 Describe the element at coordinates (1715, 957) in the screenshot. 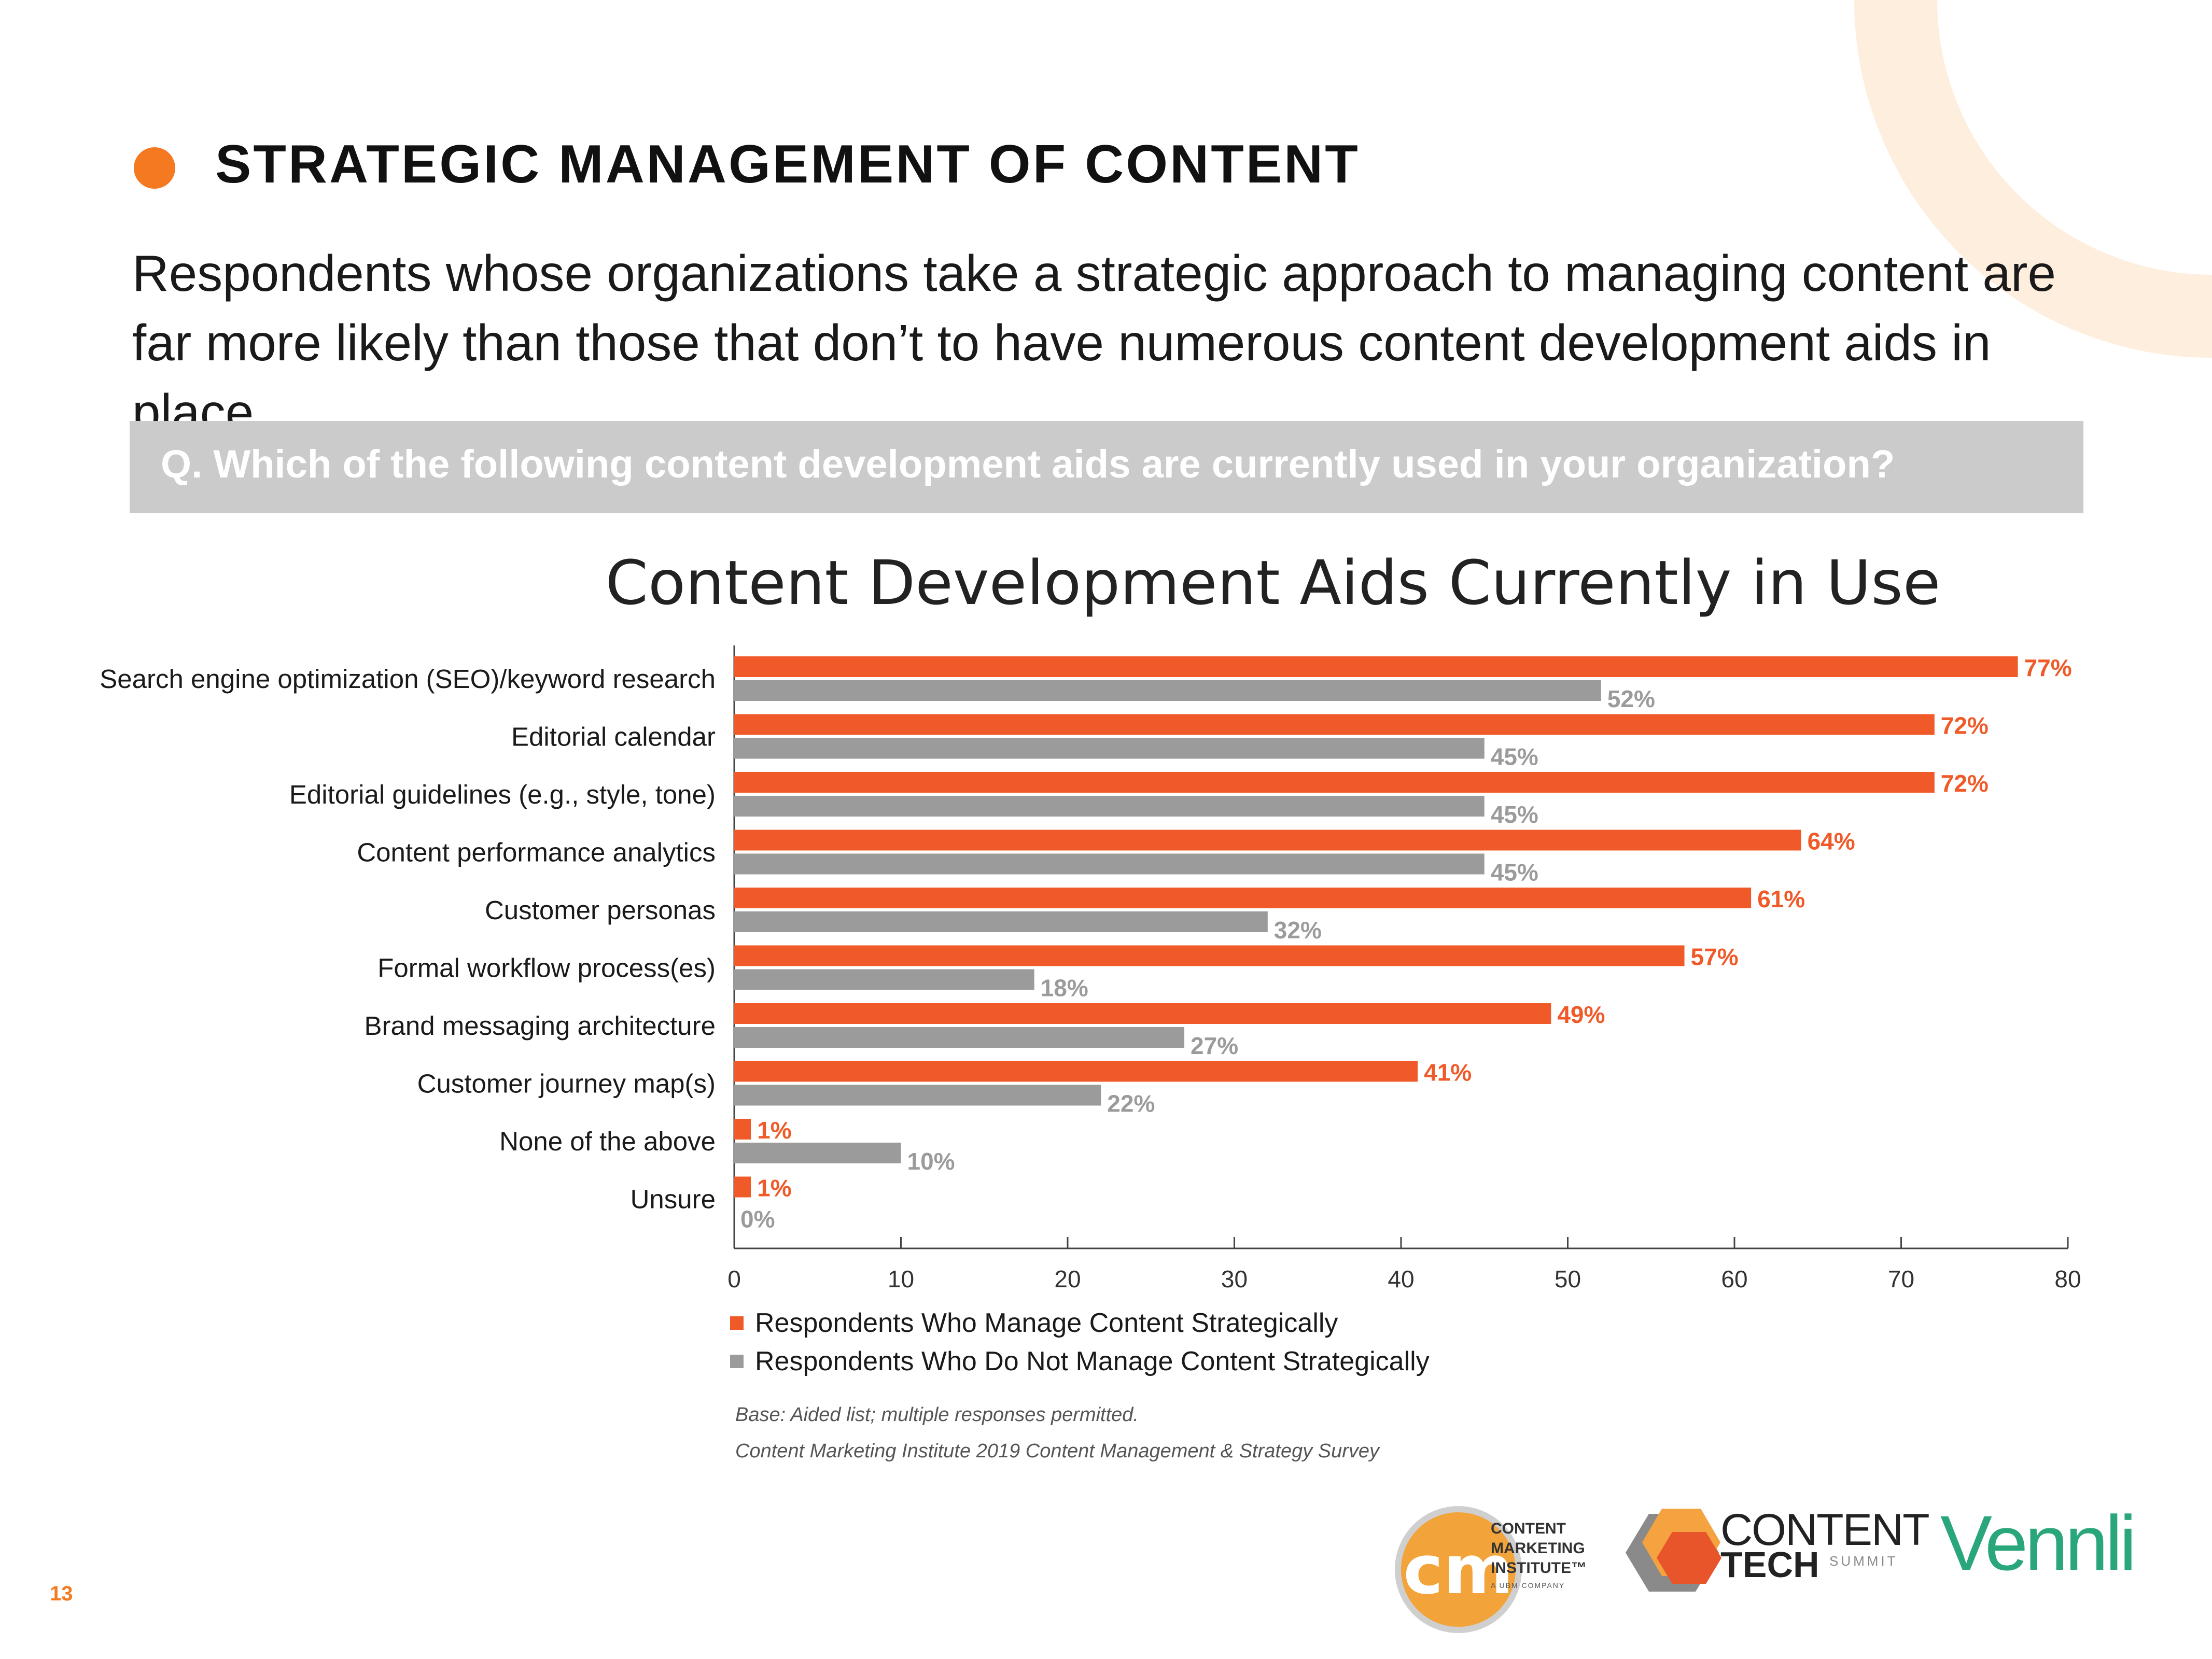

I see `data-label-strategic: 57%` at that location.